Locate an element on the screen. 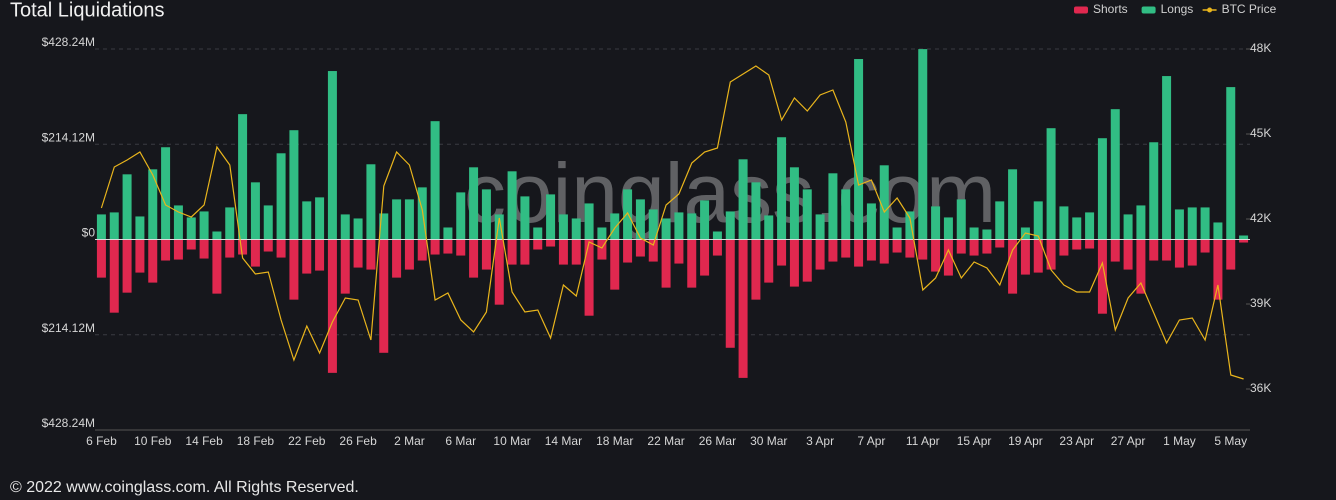 Image resolution: width=1336 pixels, height=500 pixels. x-tick-label: 22 Feb is located at coordinates (307, 441).